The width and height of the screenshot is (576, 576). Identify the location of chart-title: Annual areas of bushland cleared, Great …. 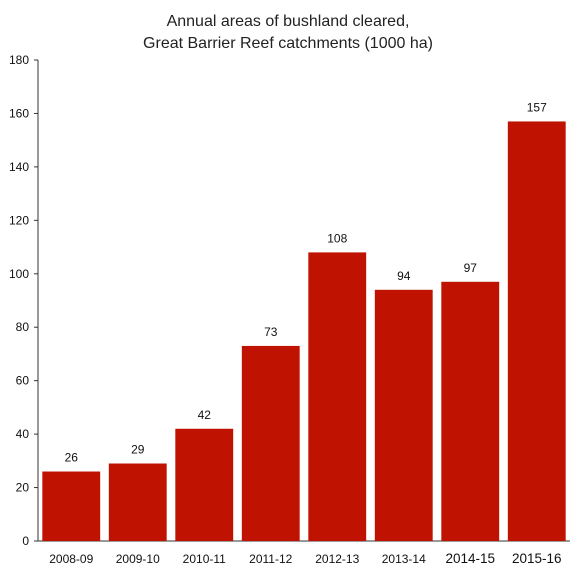
(288, 33).